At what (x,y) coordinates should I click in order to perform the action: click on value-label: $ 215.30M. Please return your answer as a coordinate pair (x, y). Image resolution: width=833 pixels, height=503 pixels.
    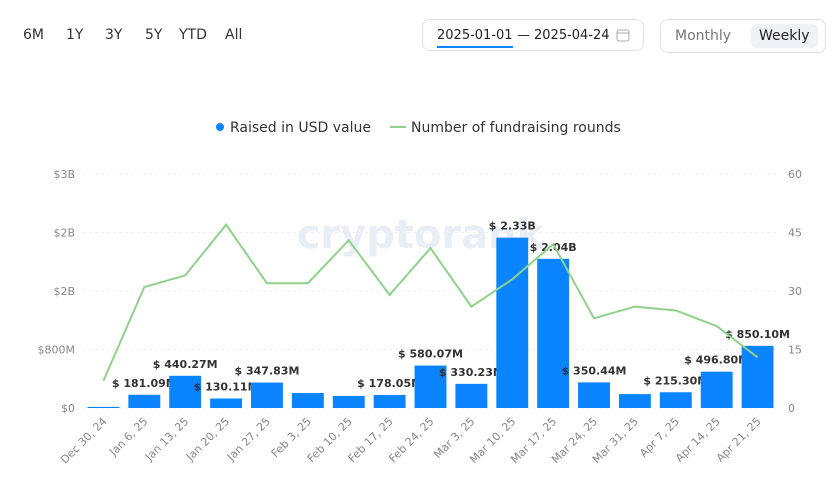
    Looking at the image, I should click on (675, 380).